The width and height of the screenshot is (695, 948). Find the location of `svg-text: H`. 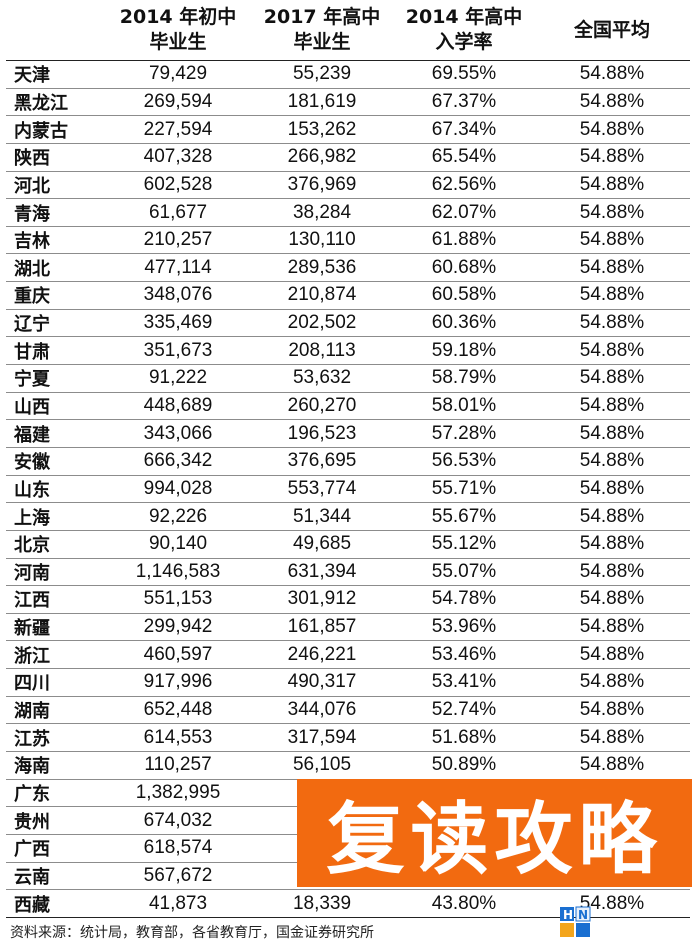

svg-text: H is located at coordinates (568, 915).